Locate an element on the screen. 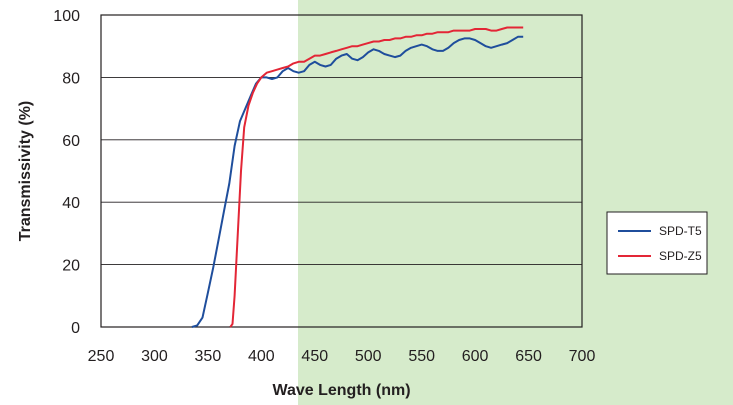 This screenshot has height=405, width=733. y-tick-labels: 0 20 40 60 80 100 is located at coordinates (66, 172).